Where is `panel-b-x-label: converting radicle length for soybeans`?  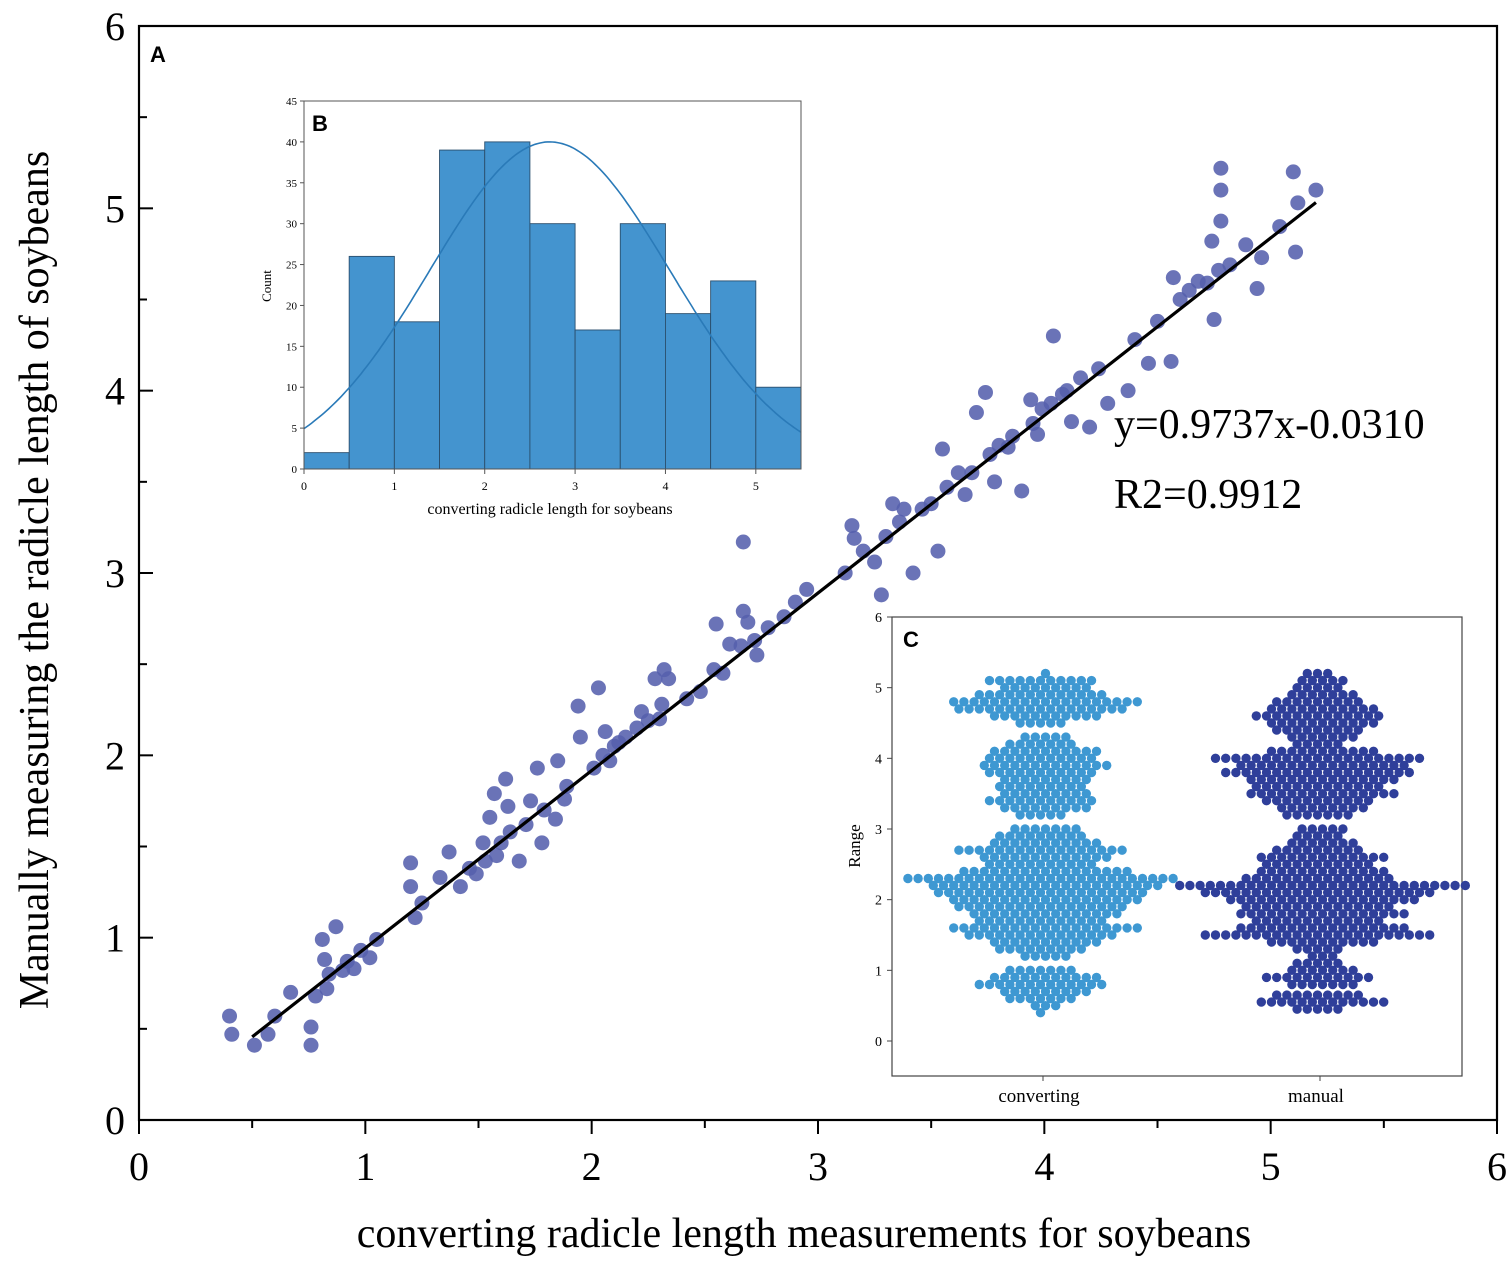 panel-b-x-label: converting radicle length for soybeans is located at coordinates (549, 509).